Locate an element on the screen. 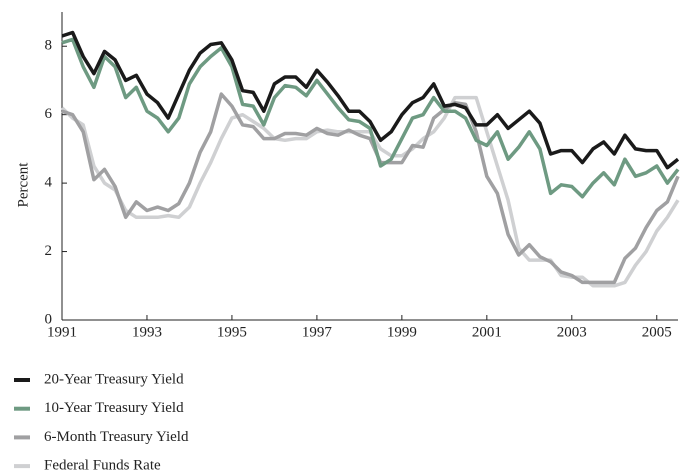 This screenshot has width=680, height=476. legend-label: 10-Year Treasury Yield is located at coordinates (114, 408).